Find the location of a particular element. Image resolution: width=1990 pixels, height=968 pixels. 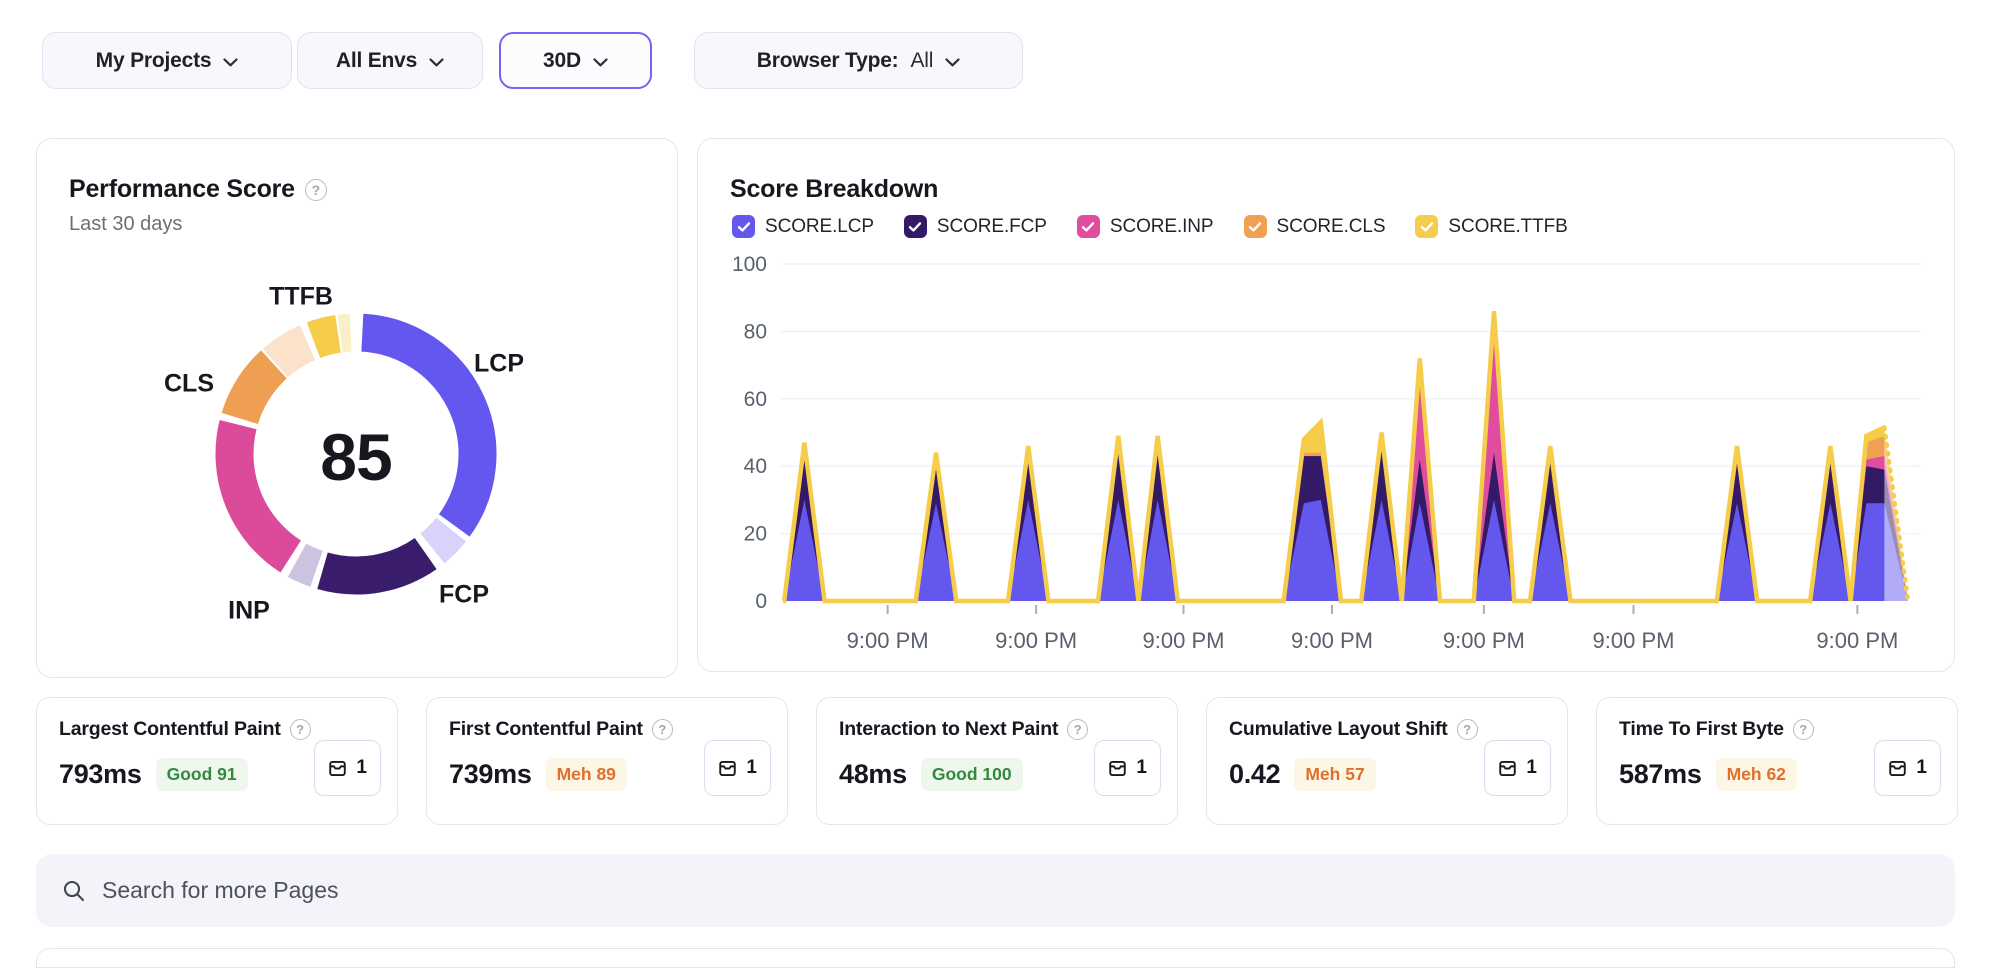

donut-segment-cls is located at coordinates (254, 387).